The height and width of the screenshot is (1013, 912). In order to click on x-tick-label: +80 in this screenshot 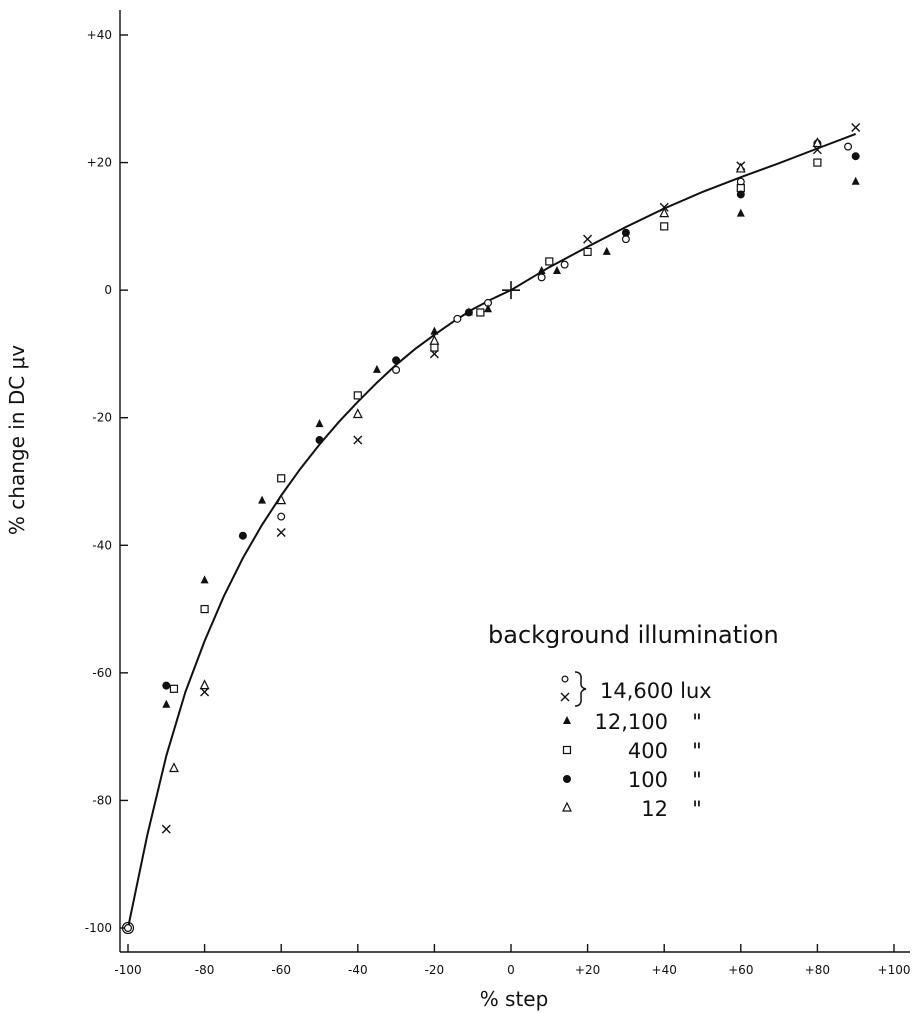, I will do `click(817, 970)`.